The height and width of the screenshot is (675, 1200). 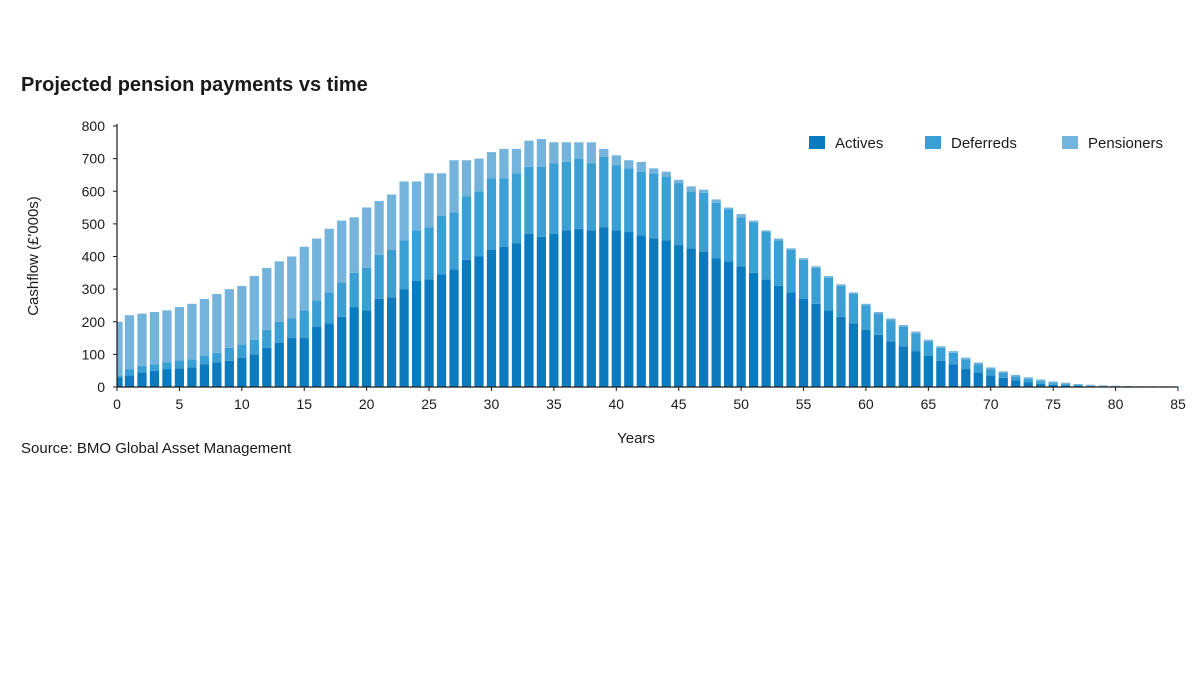 What do you see at coordinates (929, 404) in the screenshot?
I see `x-tick-label: 65` at bounding box center [929, 404].